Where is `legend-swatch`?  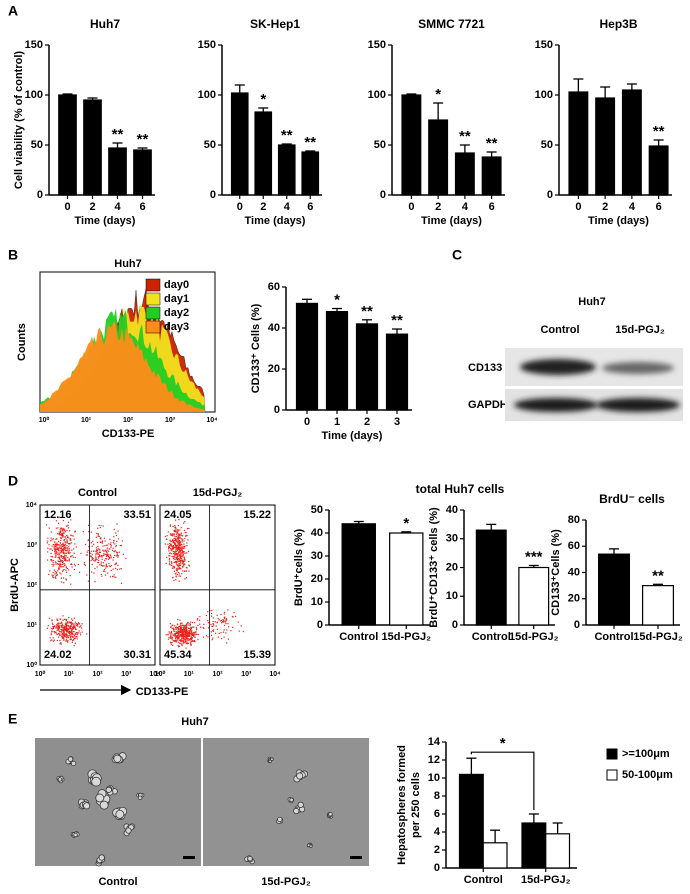
legend-swatch is located at coordinates (153, 299).